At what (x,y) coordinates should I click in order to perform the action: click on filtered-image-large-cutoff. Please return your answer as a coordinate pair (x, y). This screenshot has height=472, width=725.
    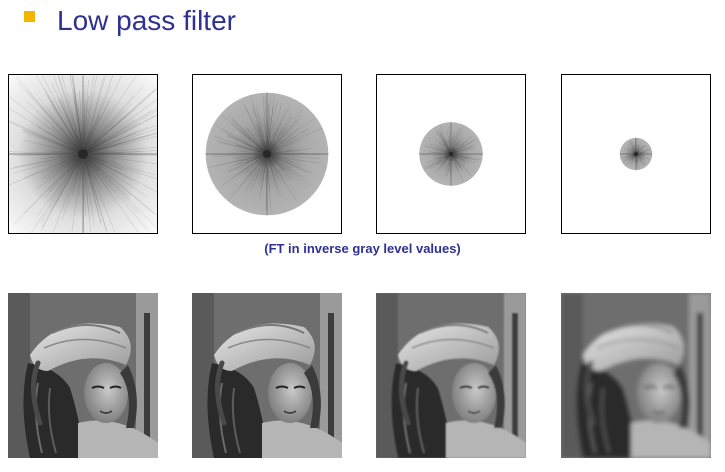
    Looking at the image, I should click on (267, 375).